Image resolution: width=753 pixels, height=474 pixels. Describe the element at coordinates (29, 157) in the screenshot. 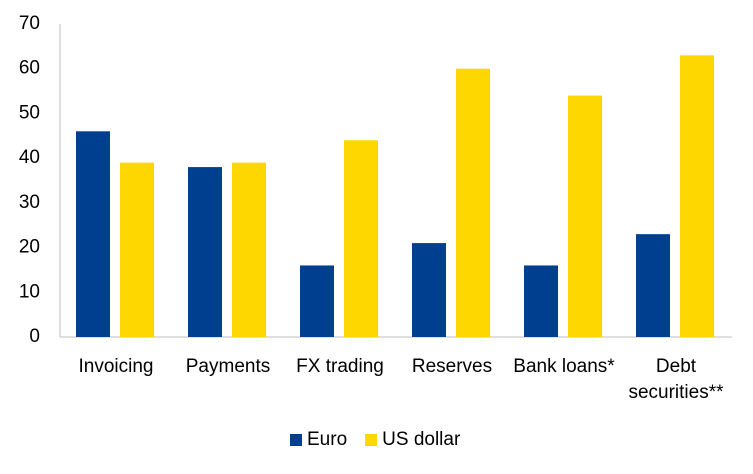

I see `y-tick-label: 40` at that location.